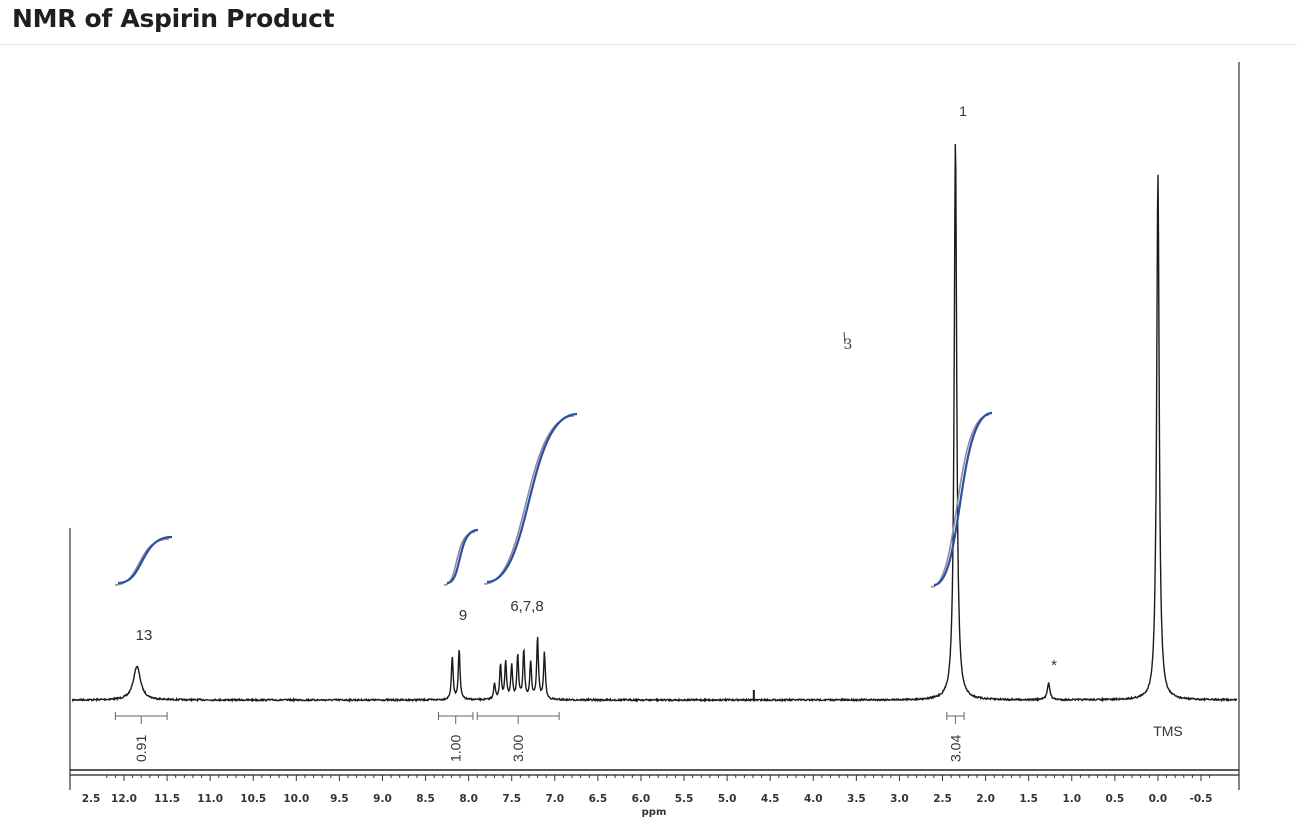 Image resolution: width=1297 pixels, height=836 pixels. Describe the element at coordinates (141, 748) in the screenshot. I see `integral-value: 0.91` at that location.